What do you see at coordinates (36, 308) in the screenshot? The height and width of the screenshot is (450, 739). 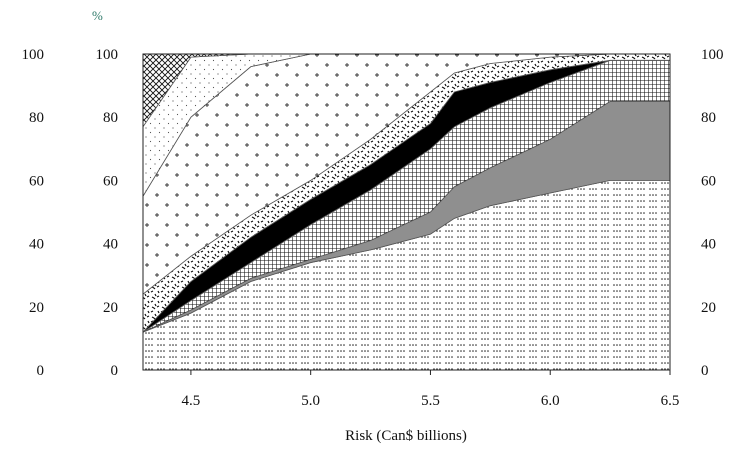 I see `y-tick-label-outer: 20` at bounding box center [36, 308].